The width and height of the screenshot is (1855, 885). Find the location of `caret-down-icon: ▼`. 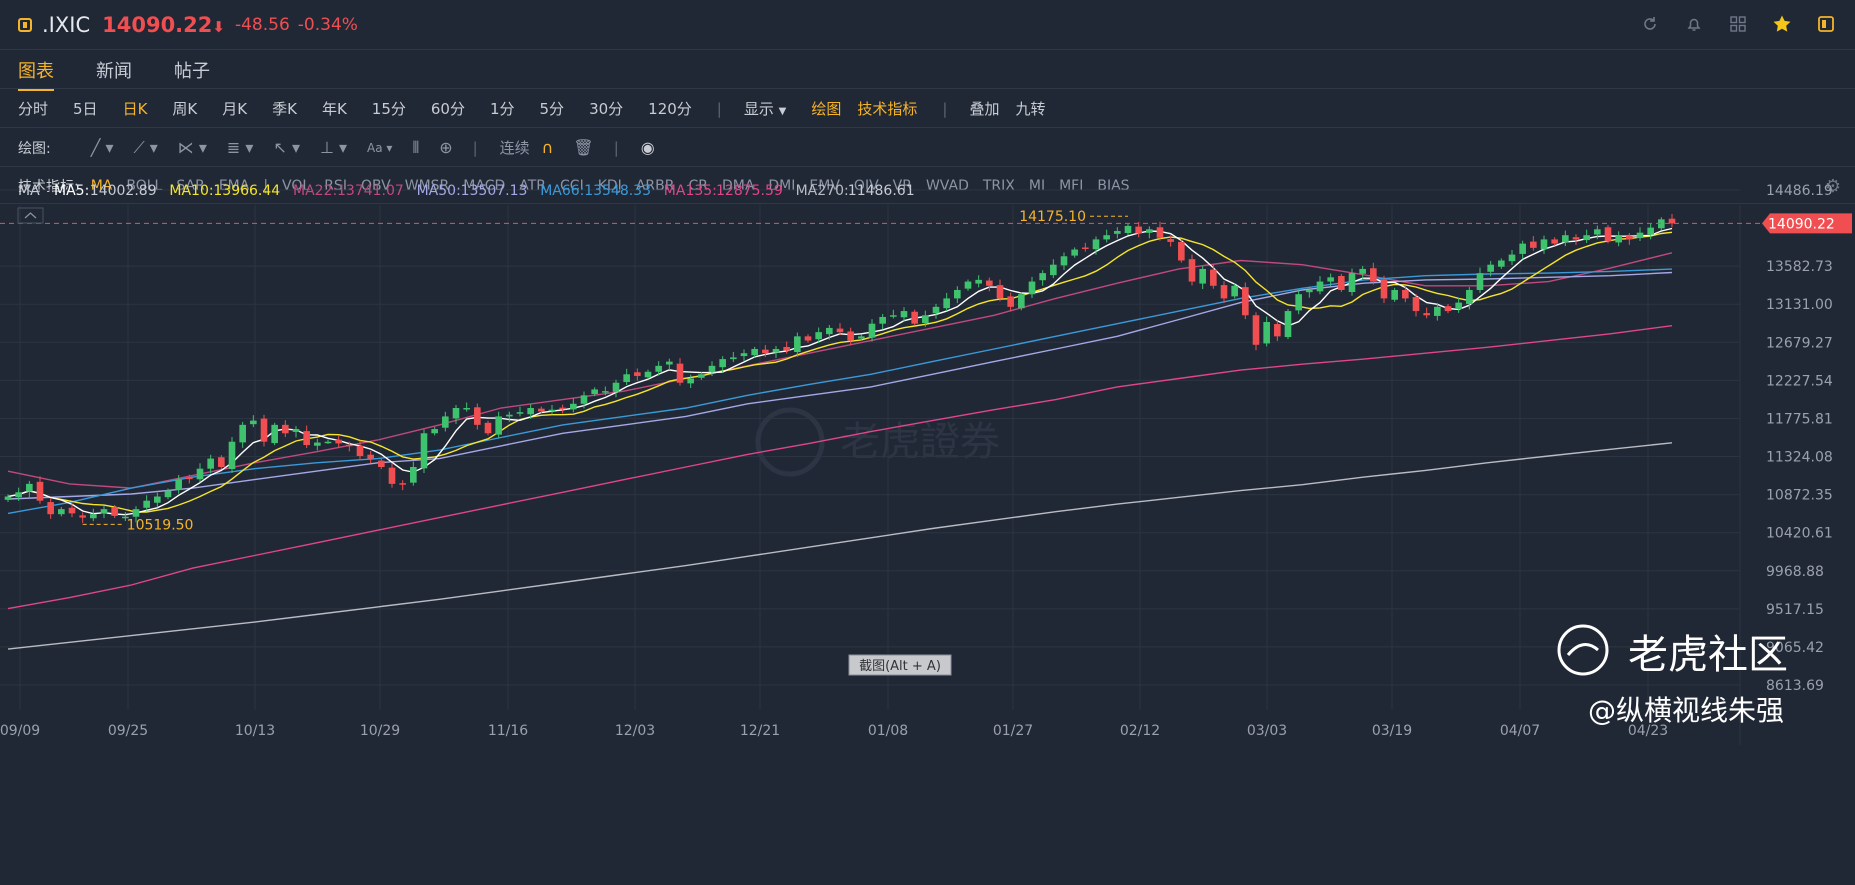

caret-down-icon: ▼ is located at coordinates (782, 111).